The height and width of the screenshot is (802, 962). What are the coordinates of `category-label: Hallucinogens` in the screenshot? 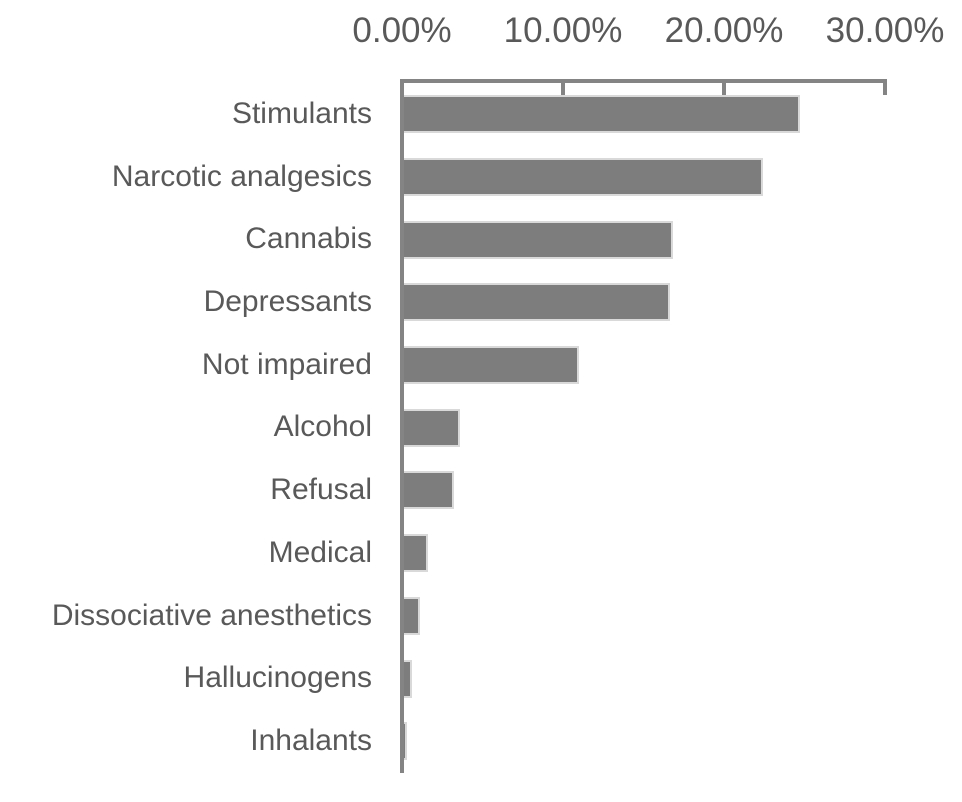 It's located at (277, 678).